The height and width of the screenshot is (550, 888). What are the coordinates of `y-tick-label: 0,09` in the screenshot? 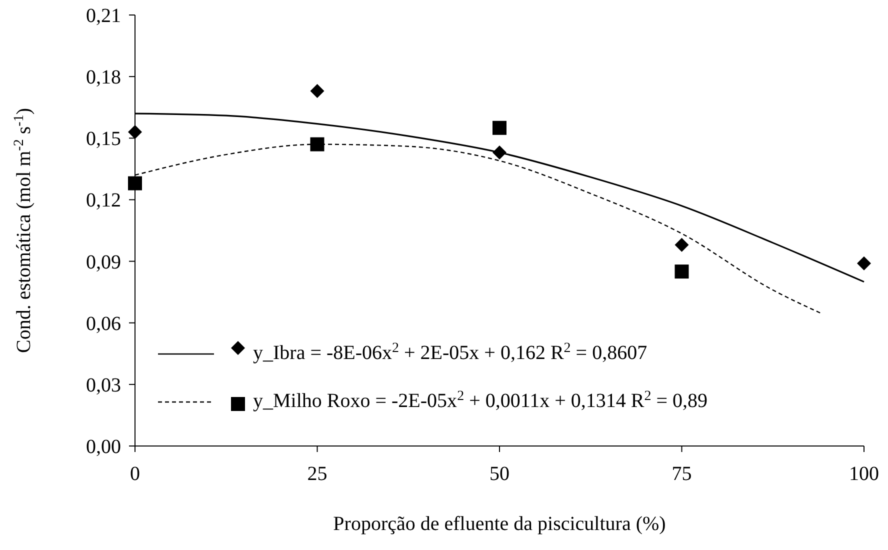 It's located at (103, 262).